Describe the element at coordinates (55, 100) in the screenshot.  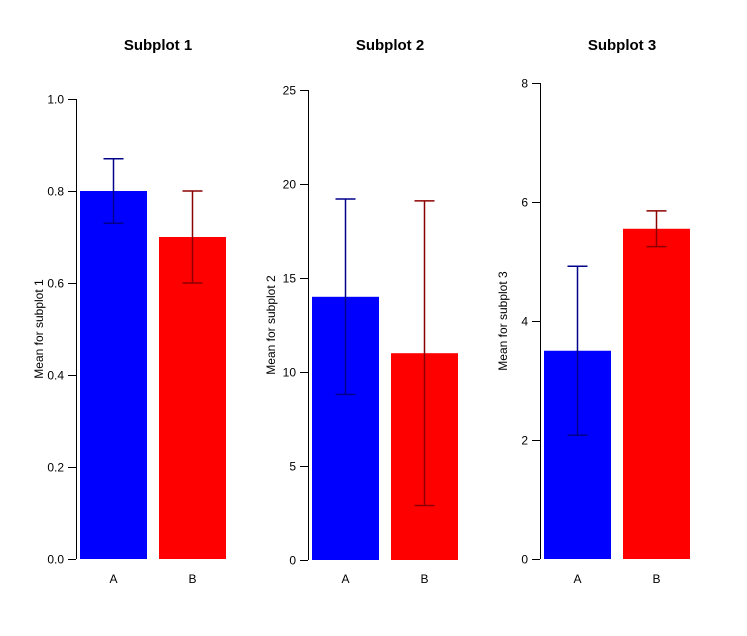
I see `y-tick-label: 1.0` at that location.